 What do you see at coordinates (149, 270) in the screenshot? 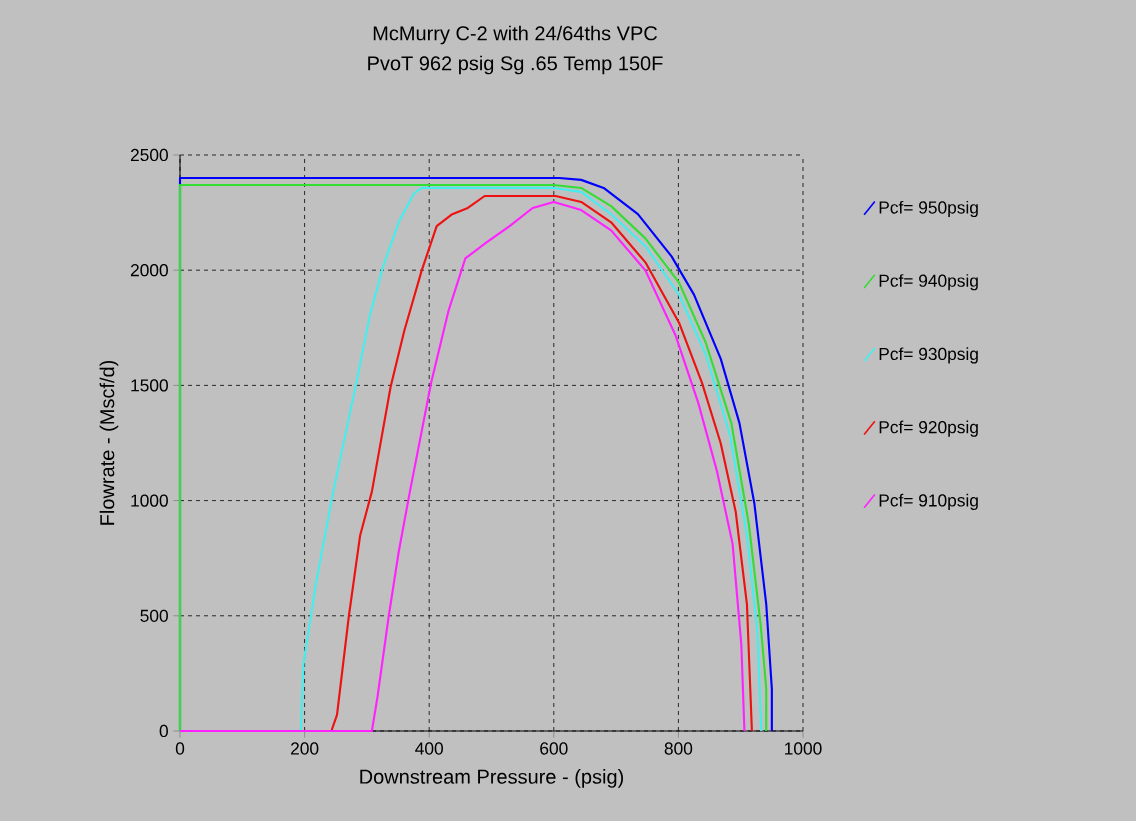
I see `y-tick-label: 2000` at bounding box center [149, 270].